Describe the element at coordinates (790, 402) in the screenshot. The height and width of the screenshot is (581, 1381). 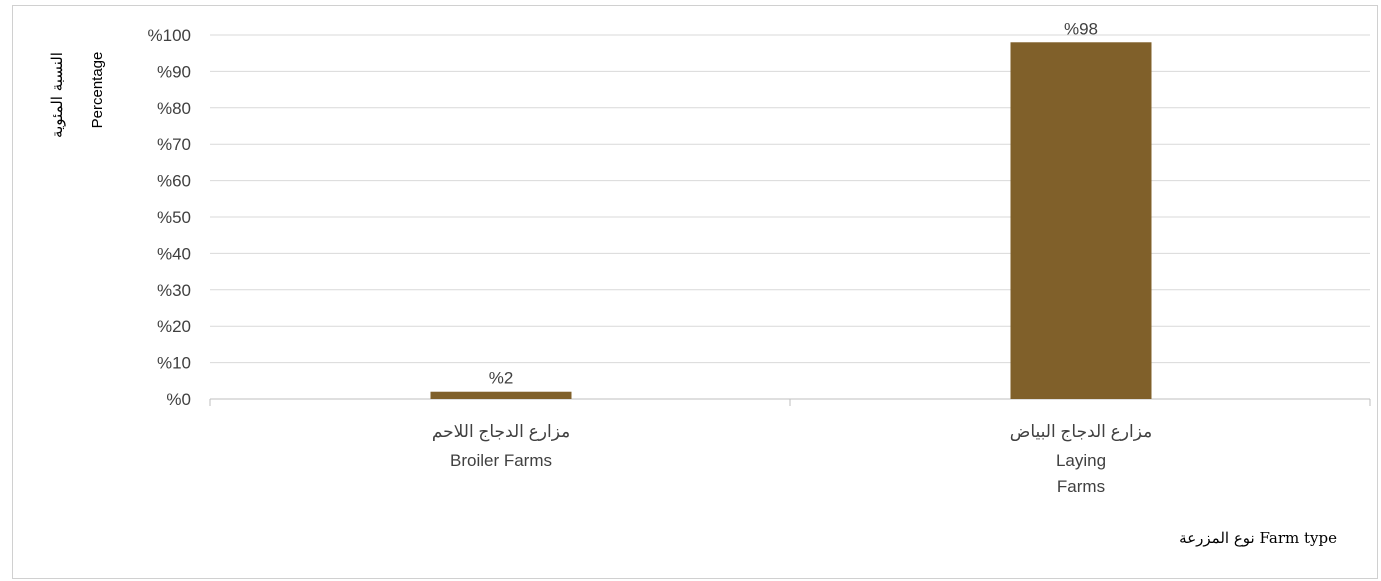
I see `x-axis` at that location.